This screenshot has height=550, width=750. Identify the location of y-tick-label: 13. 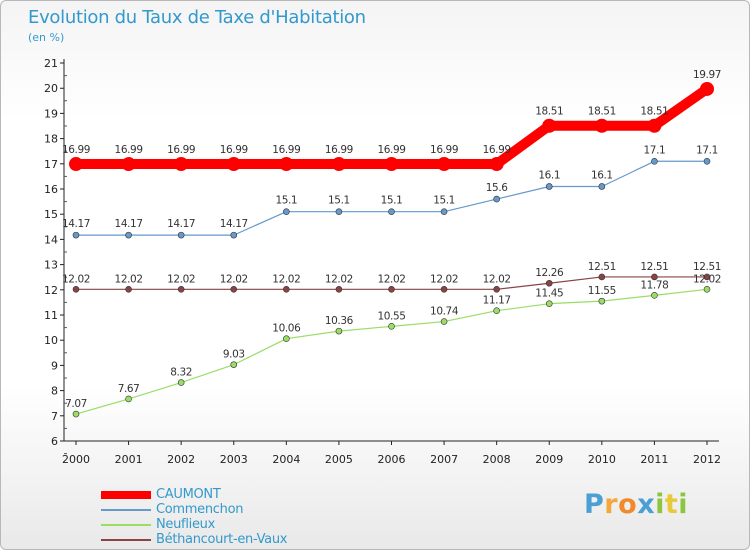
(51, 265).